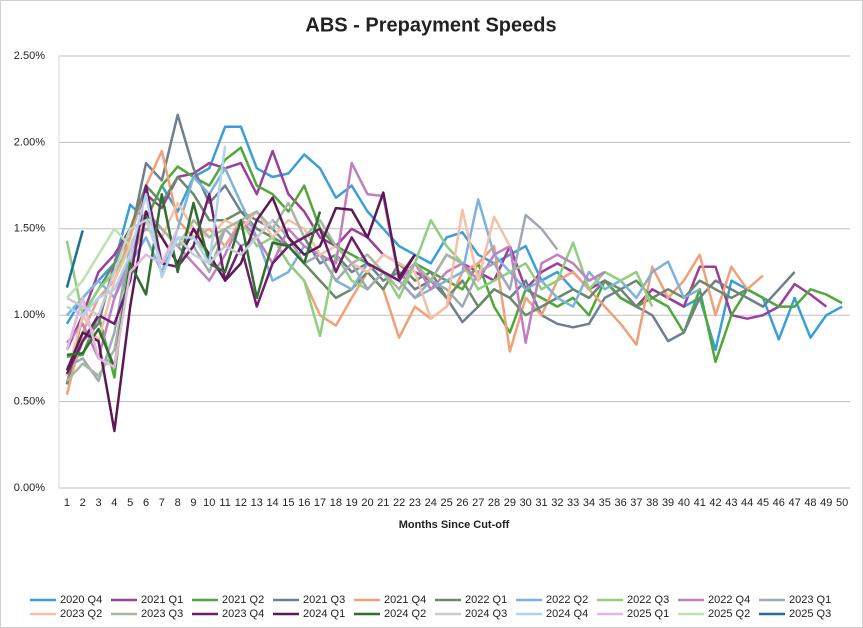 Image resolution: width=863 pixels, height=628 pixels. I want to click on legend-label: 2024 Q2, so click(405, 614).